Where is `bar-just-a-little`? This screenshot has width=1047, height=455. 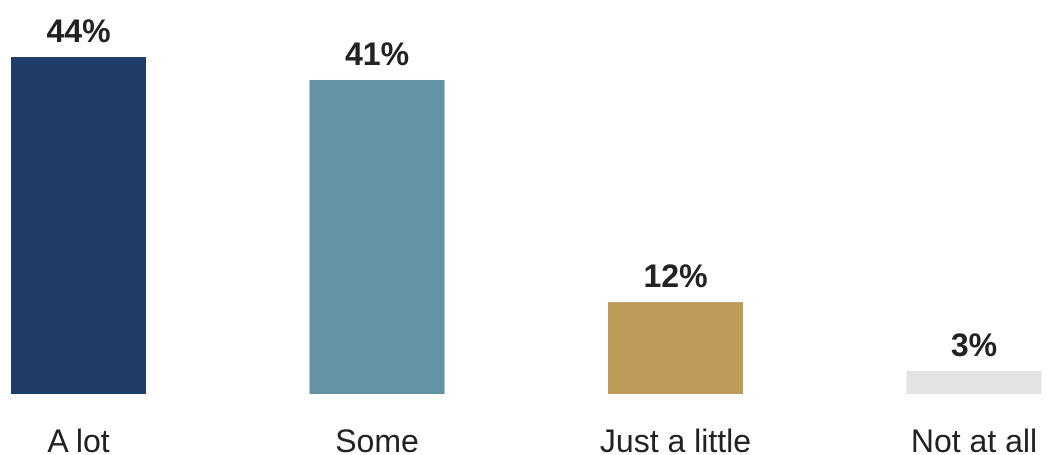 bar-just-a-little is located at coordinates (675, 348).